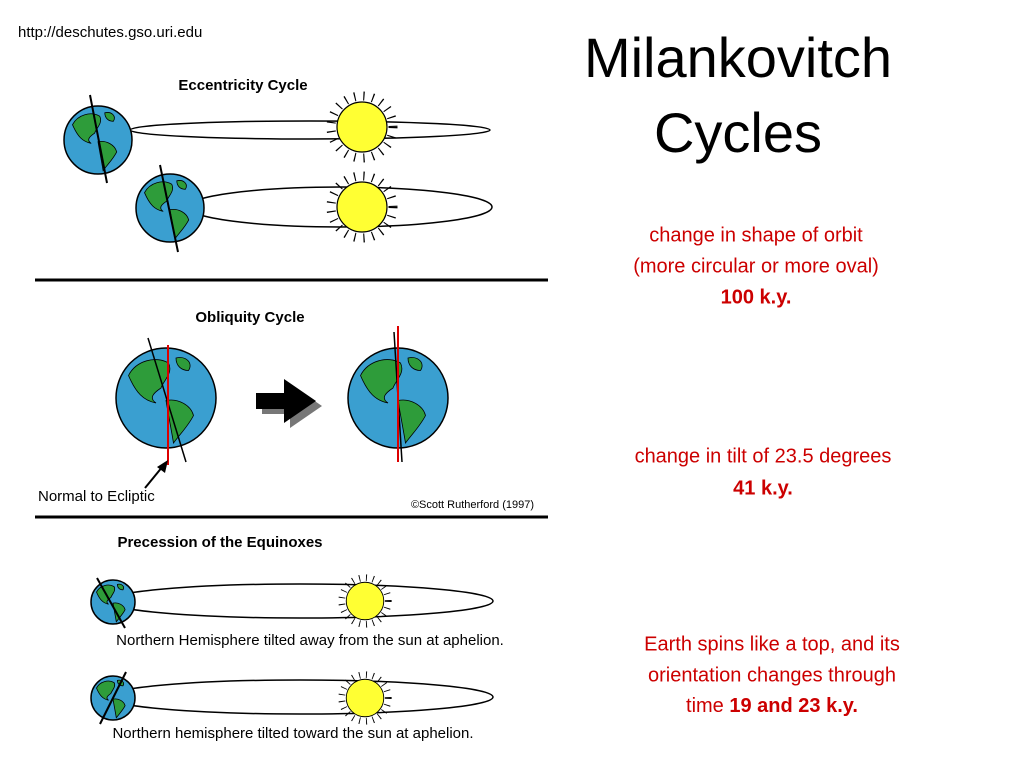  What do you see at coordinates (756, 235) in the screenshot?
I see `description-line: change in shape of orbit` at bounding box center [756, 235].